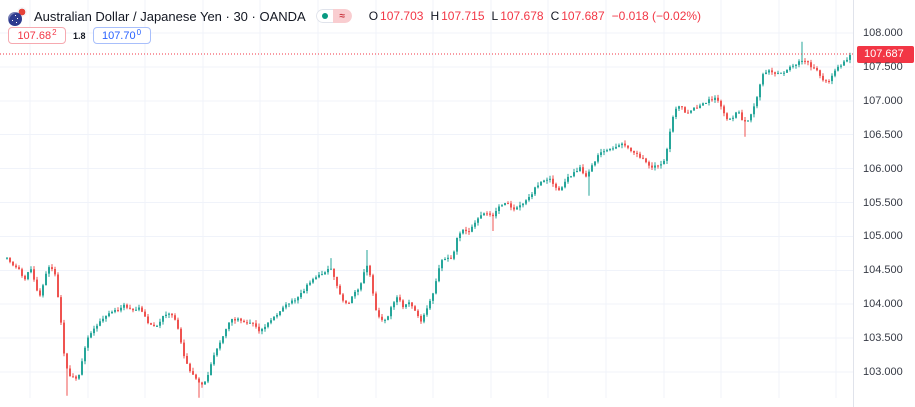  Describe the element at coordinates (555, 16) in the screenshot. I see `close-label: C` at that location.